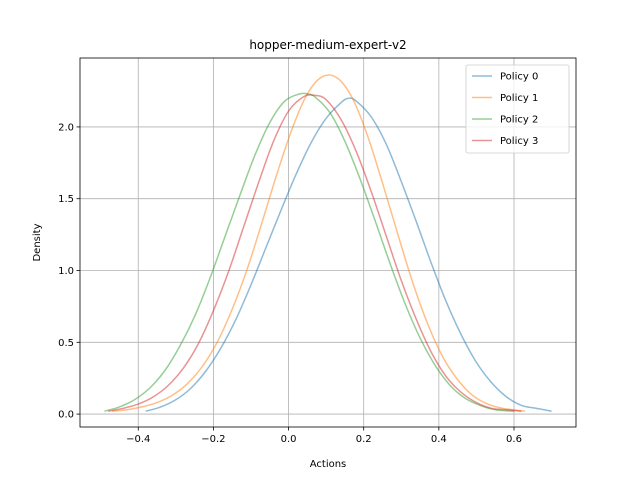 The width and height of the screenshot is (640, 480). I want to click on x-tick-label: 0.6, so click(514, 439).